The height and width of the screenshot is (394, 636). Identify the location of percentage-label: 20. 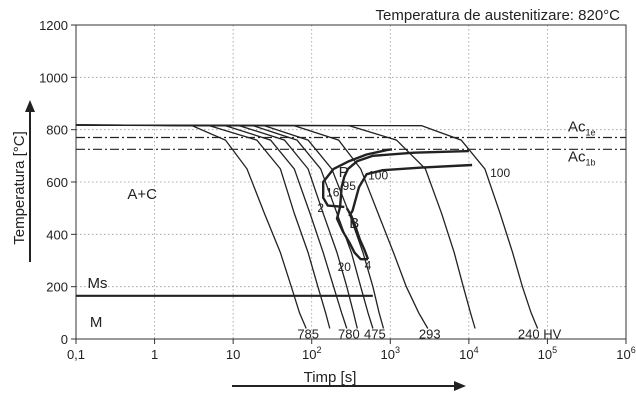
(345, 267).